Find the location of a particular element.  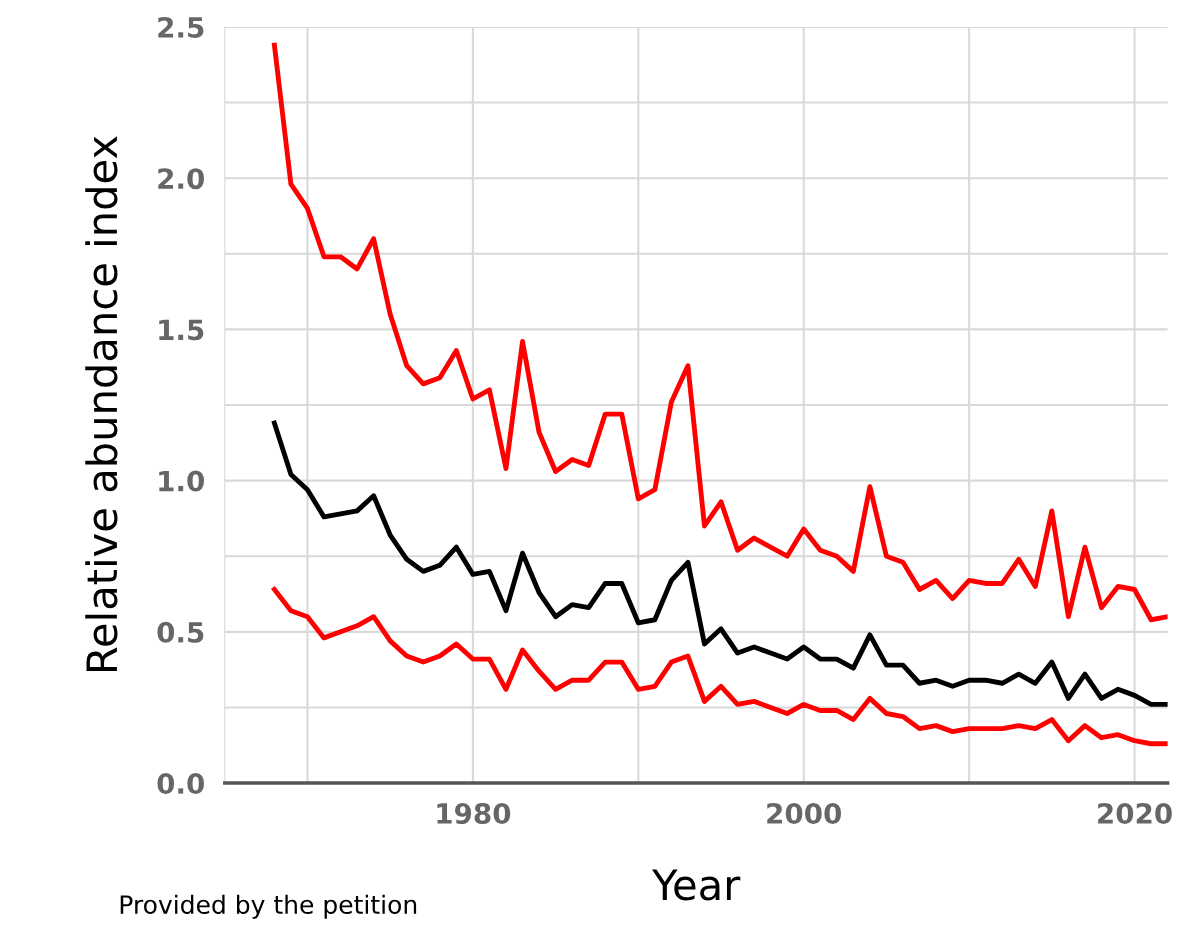

x-tick-label: 2000 is located at coordinates (804, 813).